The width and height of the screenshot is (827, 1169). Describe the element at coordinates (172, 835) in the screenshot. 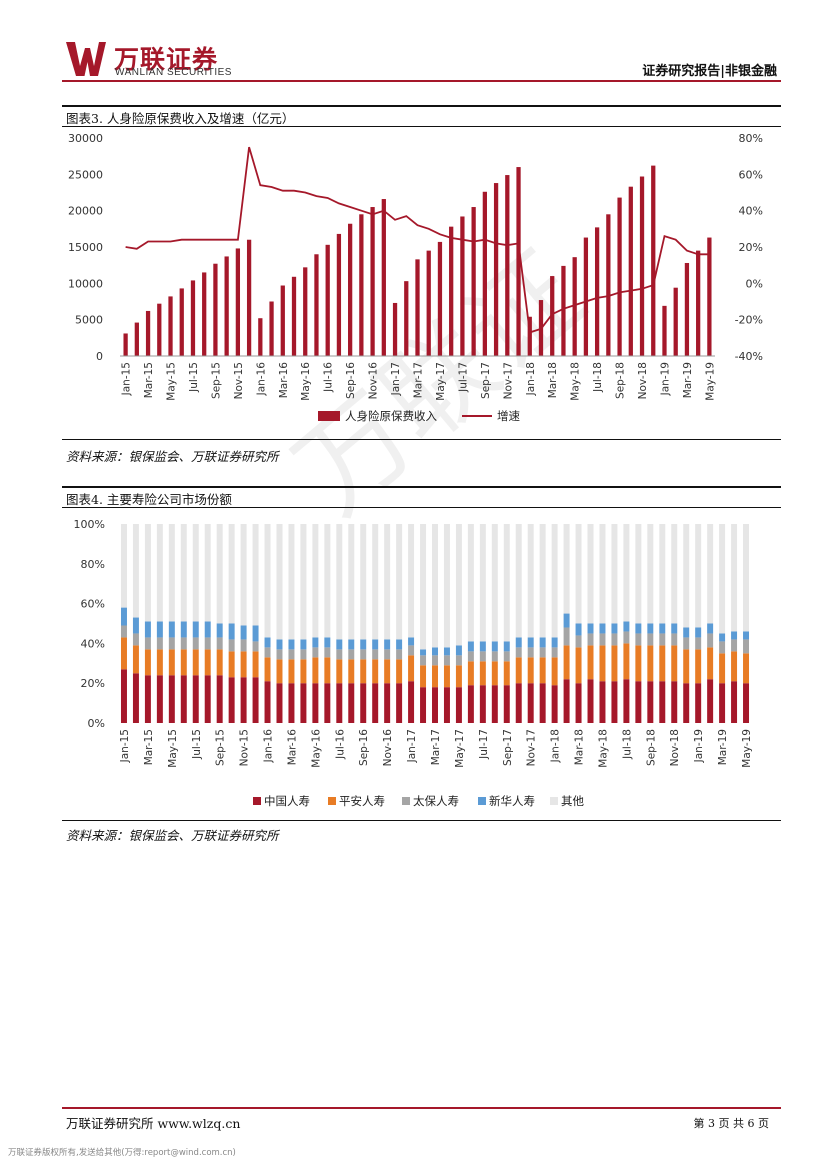

I see `figure4-source: 资料来源：银保监会、万联证券研究所` at that location.